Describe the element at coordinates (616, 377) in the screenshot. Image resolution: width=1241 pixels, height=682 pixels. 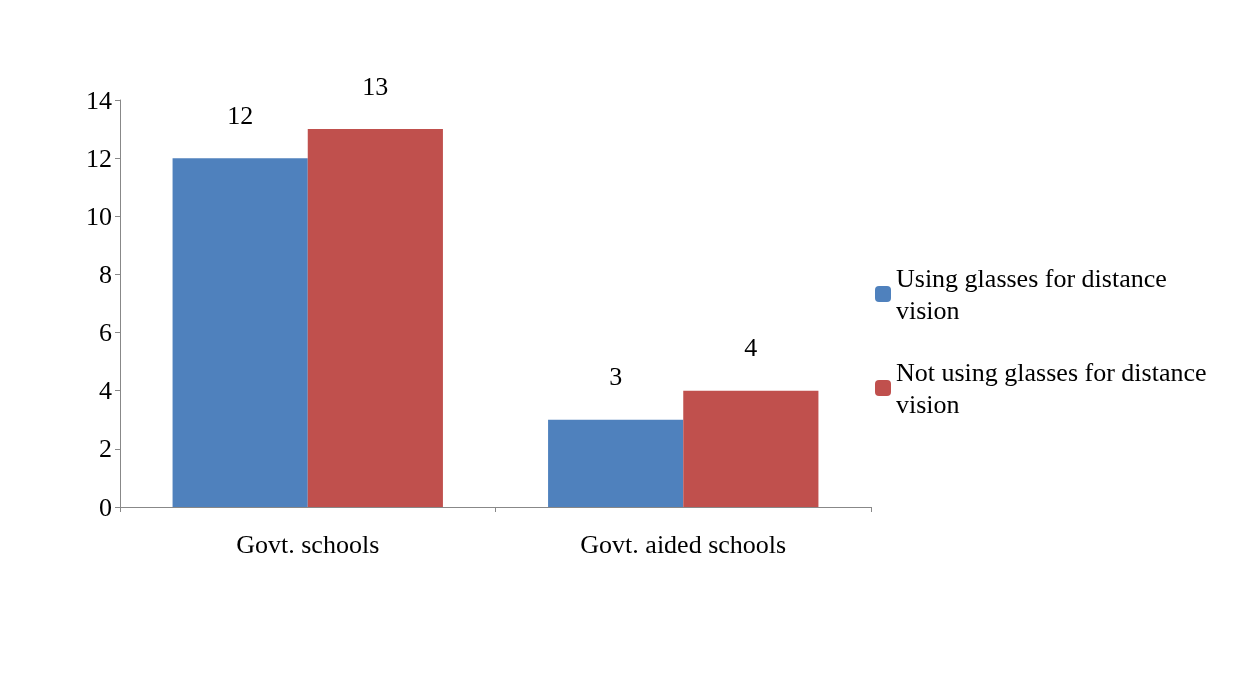
I see `data-label: 3` at that location.